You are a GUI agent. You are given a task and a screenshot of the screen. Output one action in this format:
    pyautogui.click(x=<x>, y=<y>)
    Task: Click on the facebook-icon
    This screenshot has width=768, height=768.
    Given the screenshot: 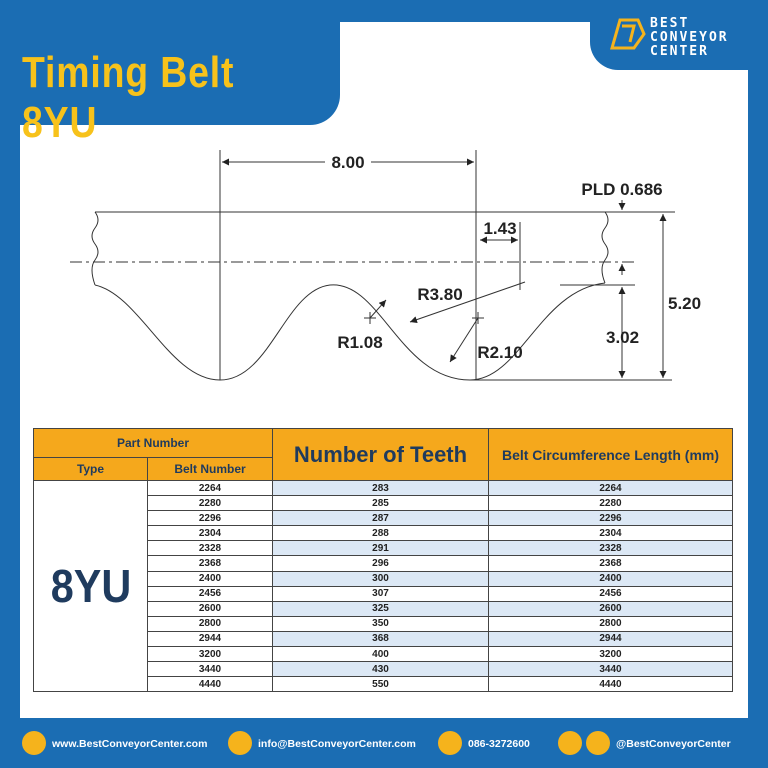 What is the action you would take?
    pyautogui.click(x=570, y=743)
    